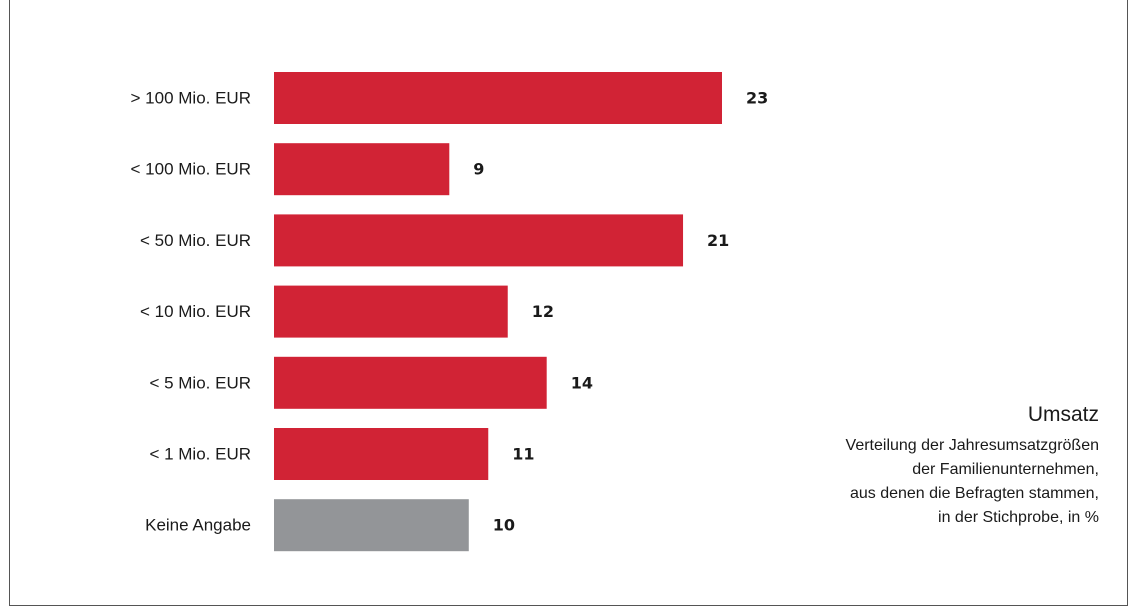  I want to click on value-label: 14, so click(582, 382).